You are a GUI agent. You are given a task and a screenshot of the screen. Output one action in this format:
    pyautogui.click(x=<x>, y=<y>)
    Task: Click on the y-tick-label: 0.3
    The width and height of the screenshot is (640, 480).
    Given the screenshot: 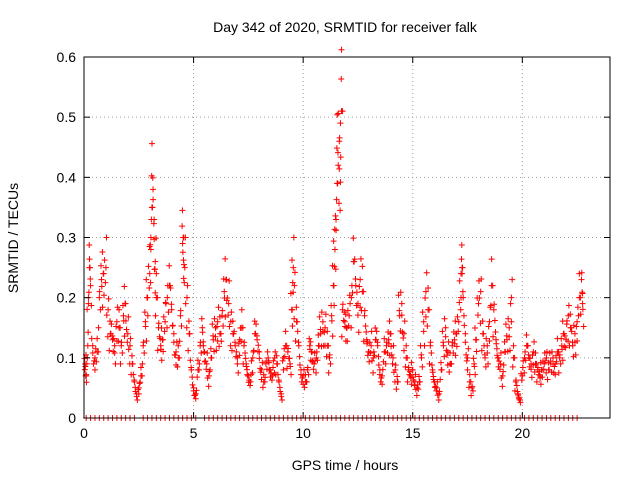 What is the action you would take?
    pyautogui.click(x=67, y=238)
    